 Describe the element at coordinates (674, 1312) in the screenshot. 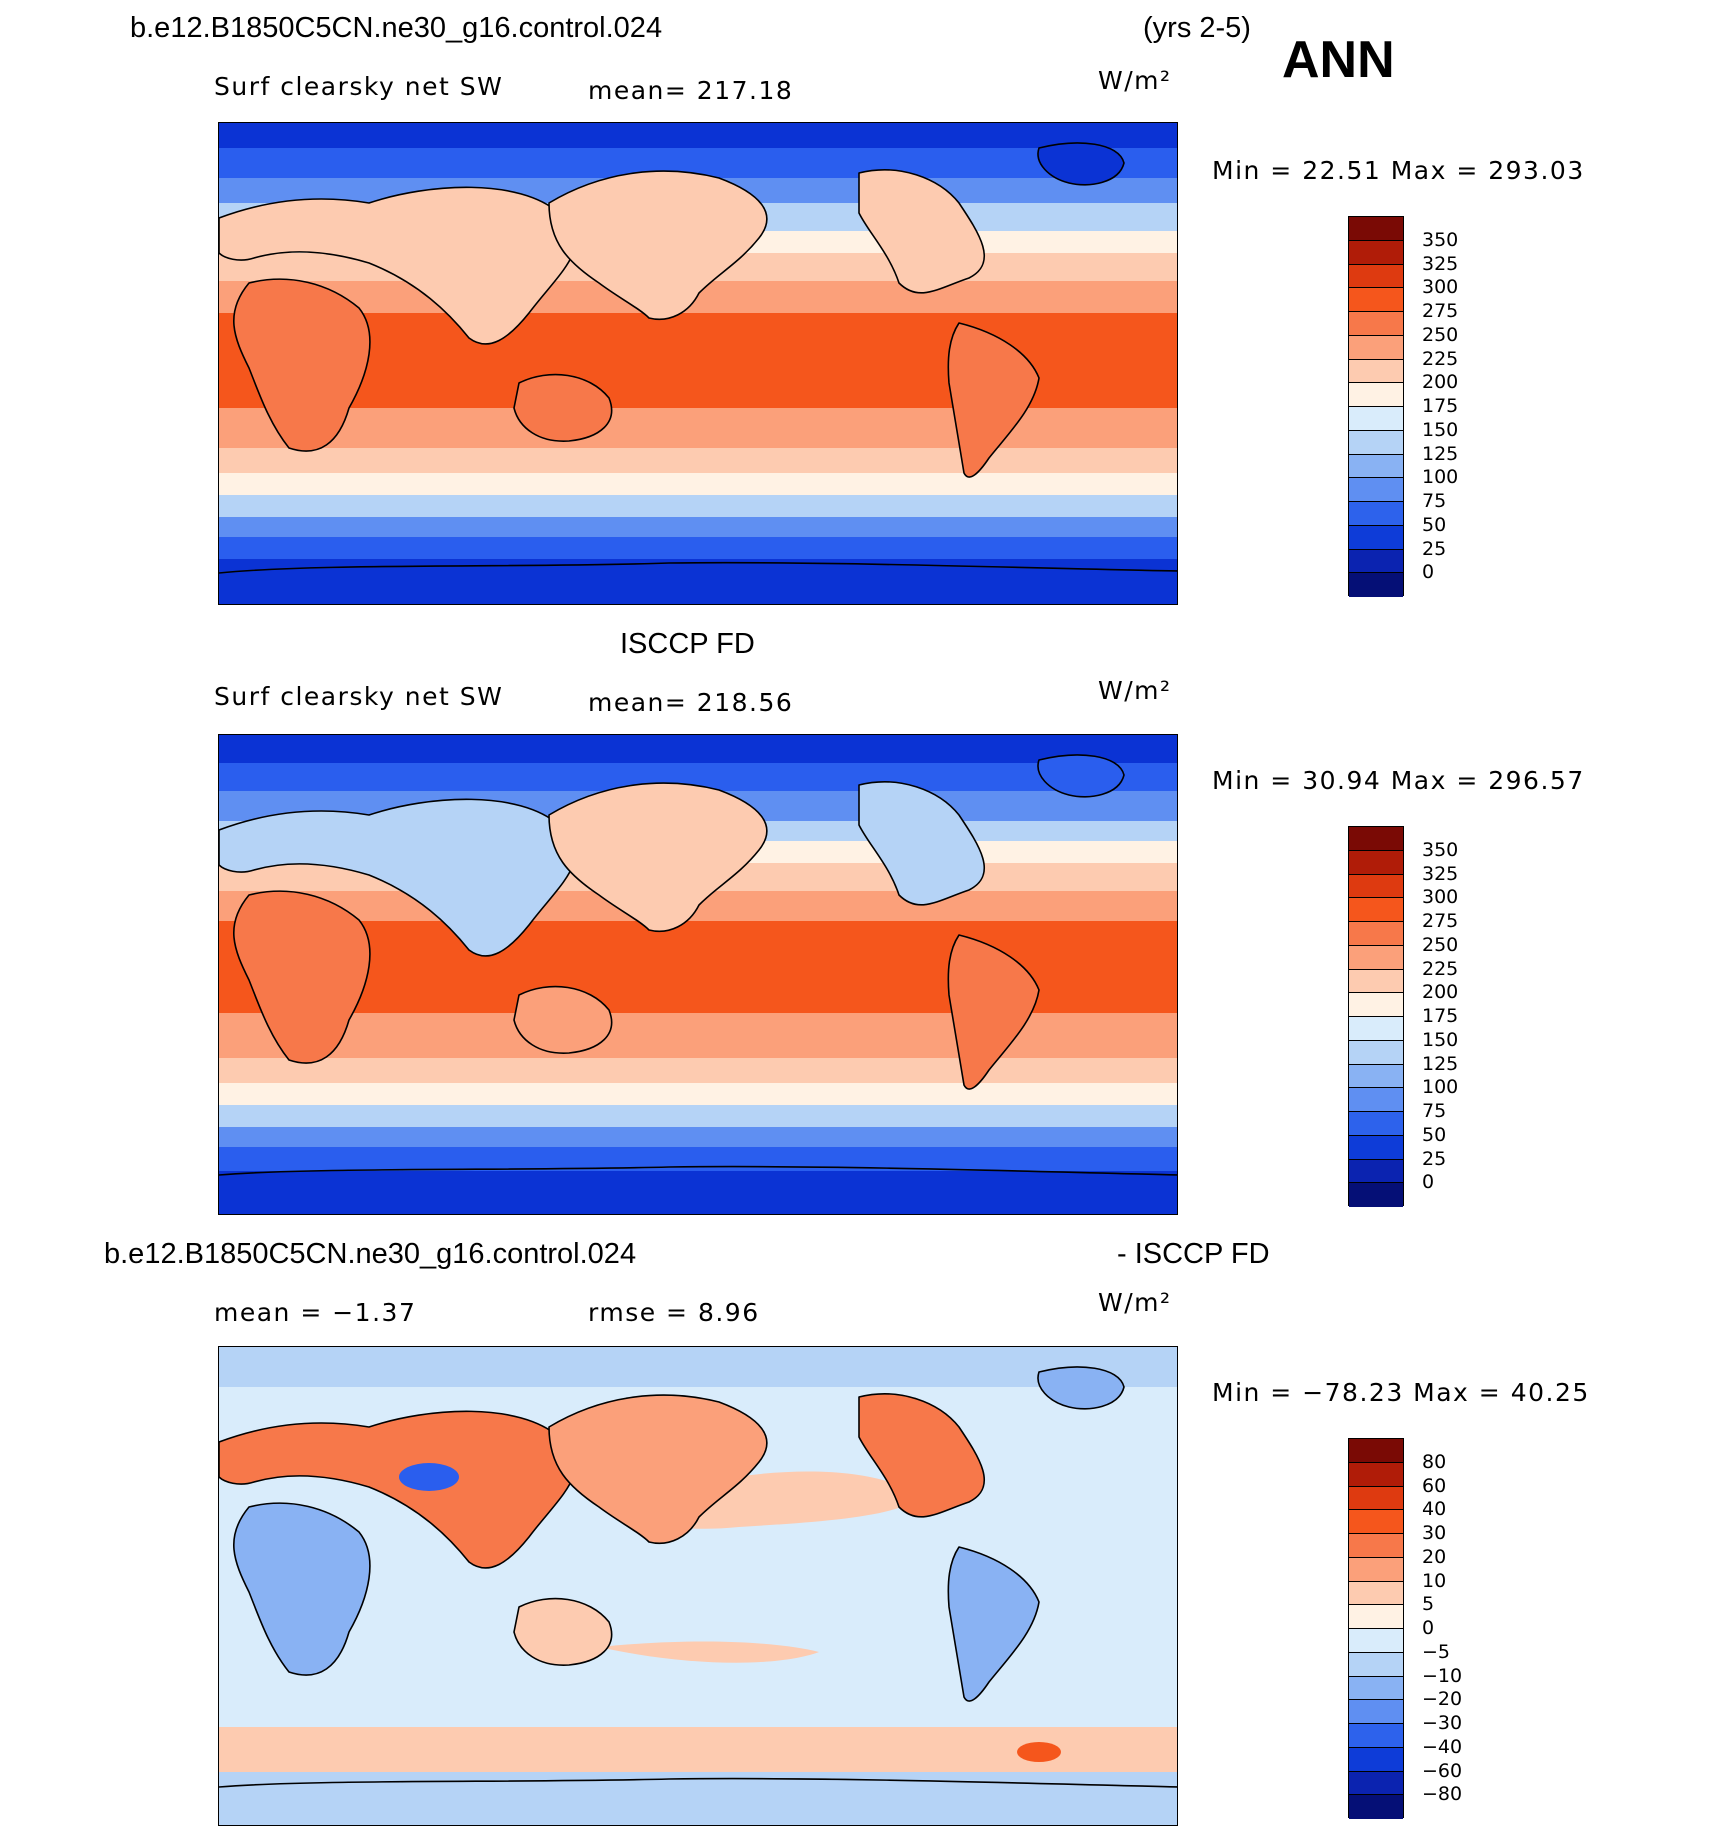

I see `panel3-rmse: rmse = 8.96` at that location.